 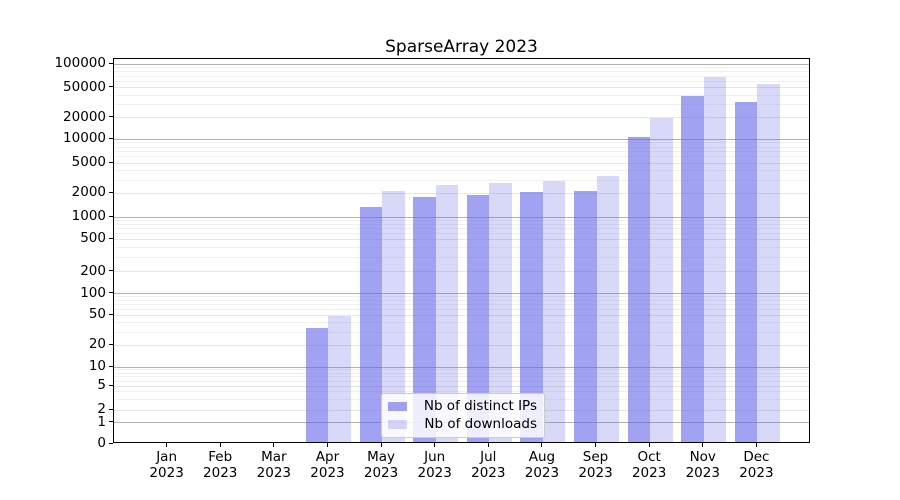 I want to click on month-text: Oct, so click(x=649, y=457).